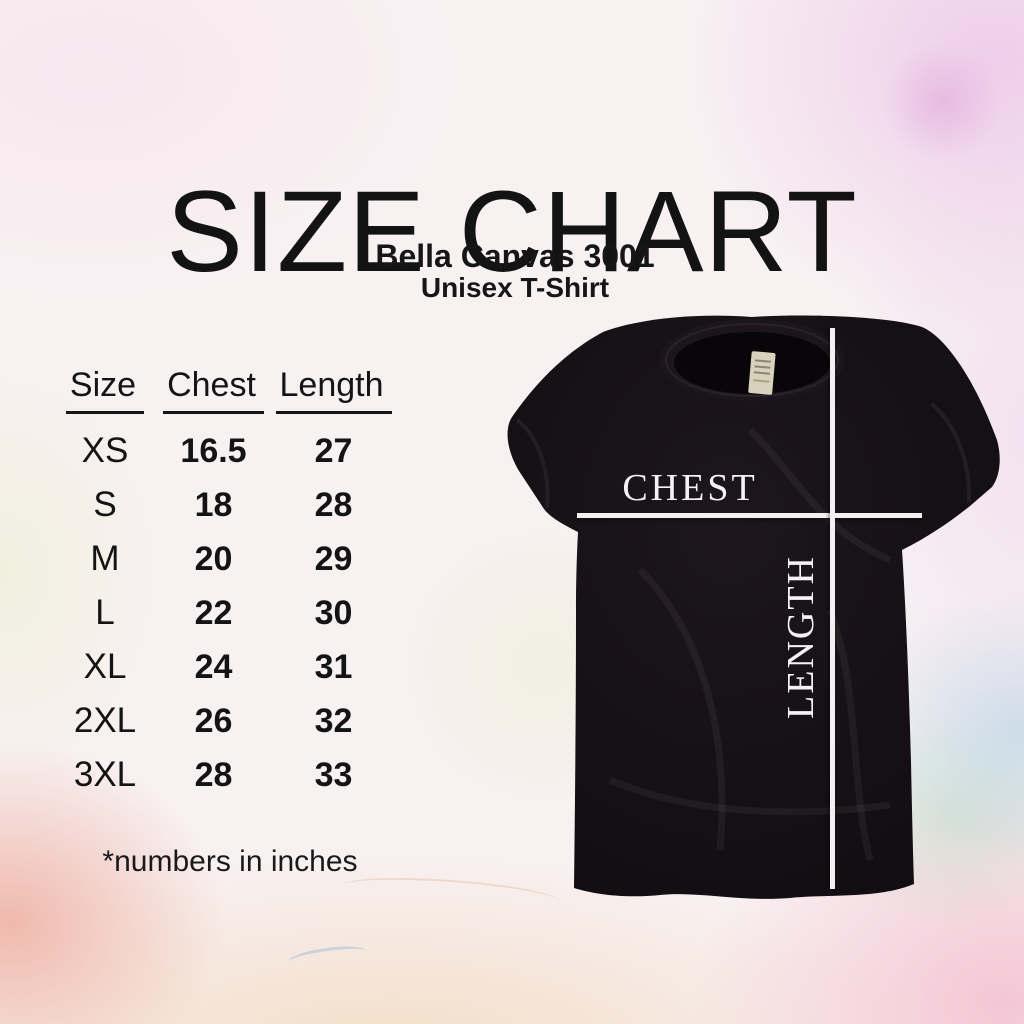 This screenshot has width=1024, height=1024. Describe the element at coordinates (230, 861) in the screenshot. I see `footnote: *numbers in inches` at that location.